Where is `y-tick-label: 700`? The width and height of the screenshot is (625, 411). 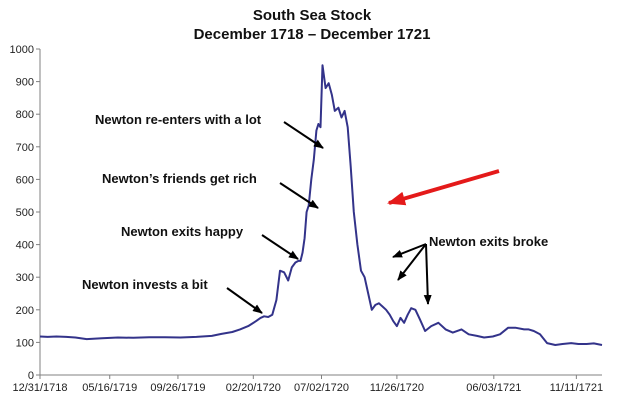
y-tick-label: 700 is located at coordinates (25, 148).